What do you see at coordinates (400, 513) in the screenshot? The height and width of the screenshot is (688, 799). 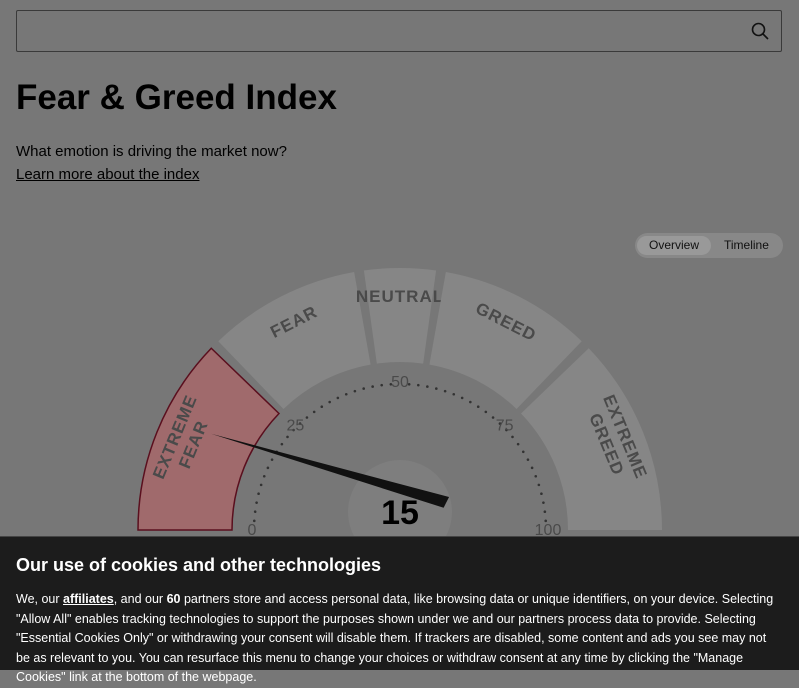 I see `gauge-value: 15` at bounding box center [400, 513].